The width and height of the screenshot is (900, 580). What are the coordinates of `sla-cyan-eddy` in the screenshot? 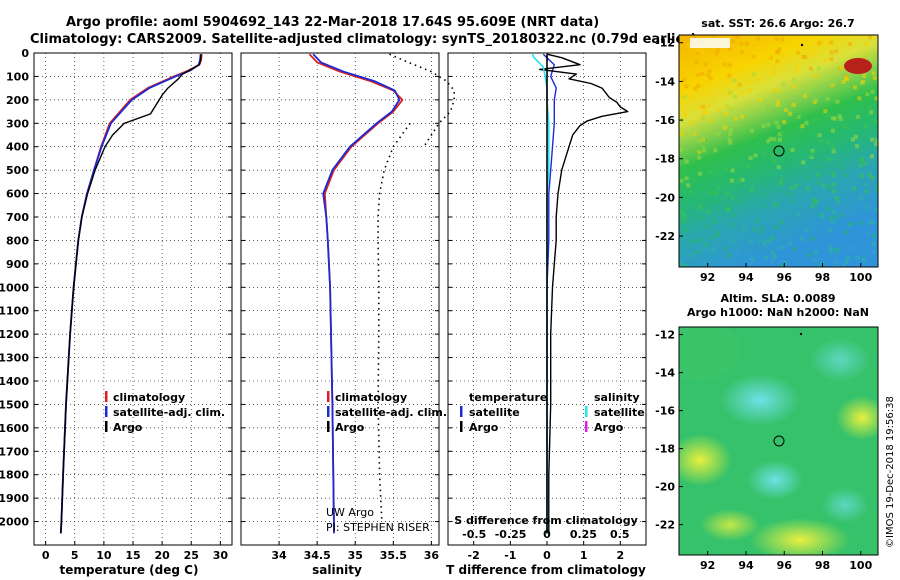 It's located at (760, 400).